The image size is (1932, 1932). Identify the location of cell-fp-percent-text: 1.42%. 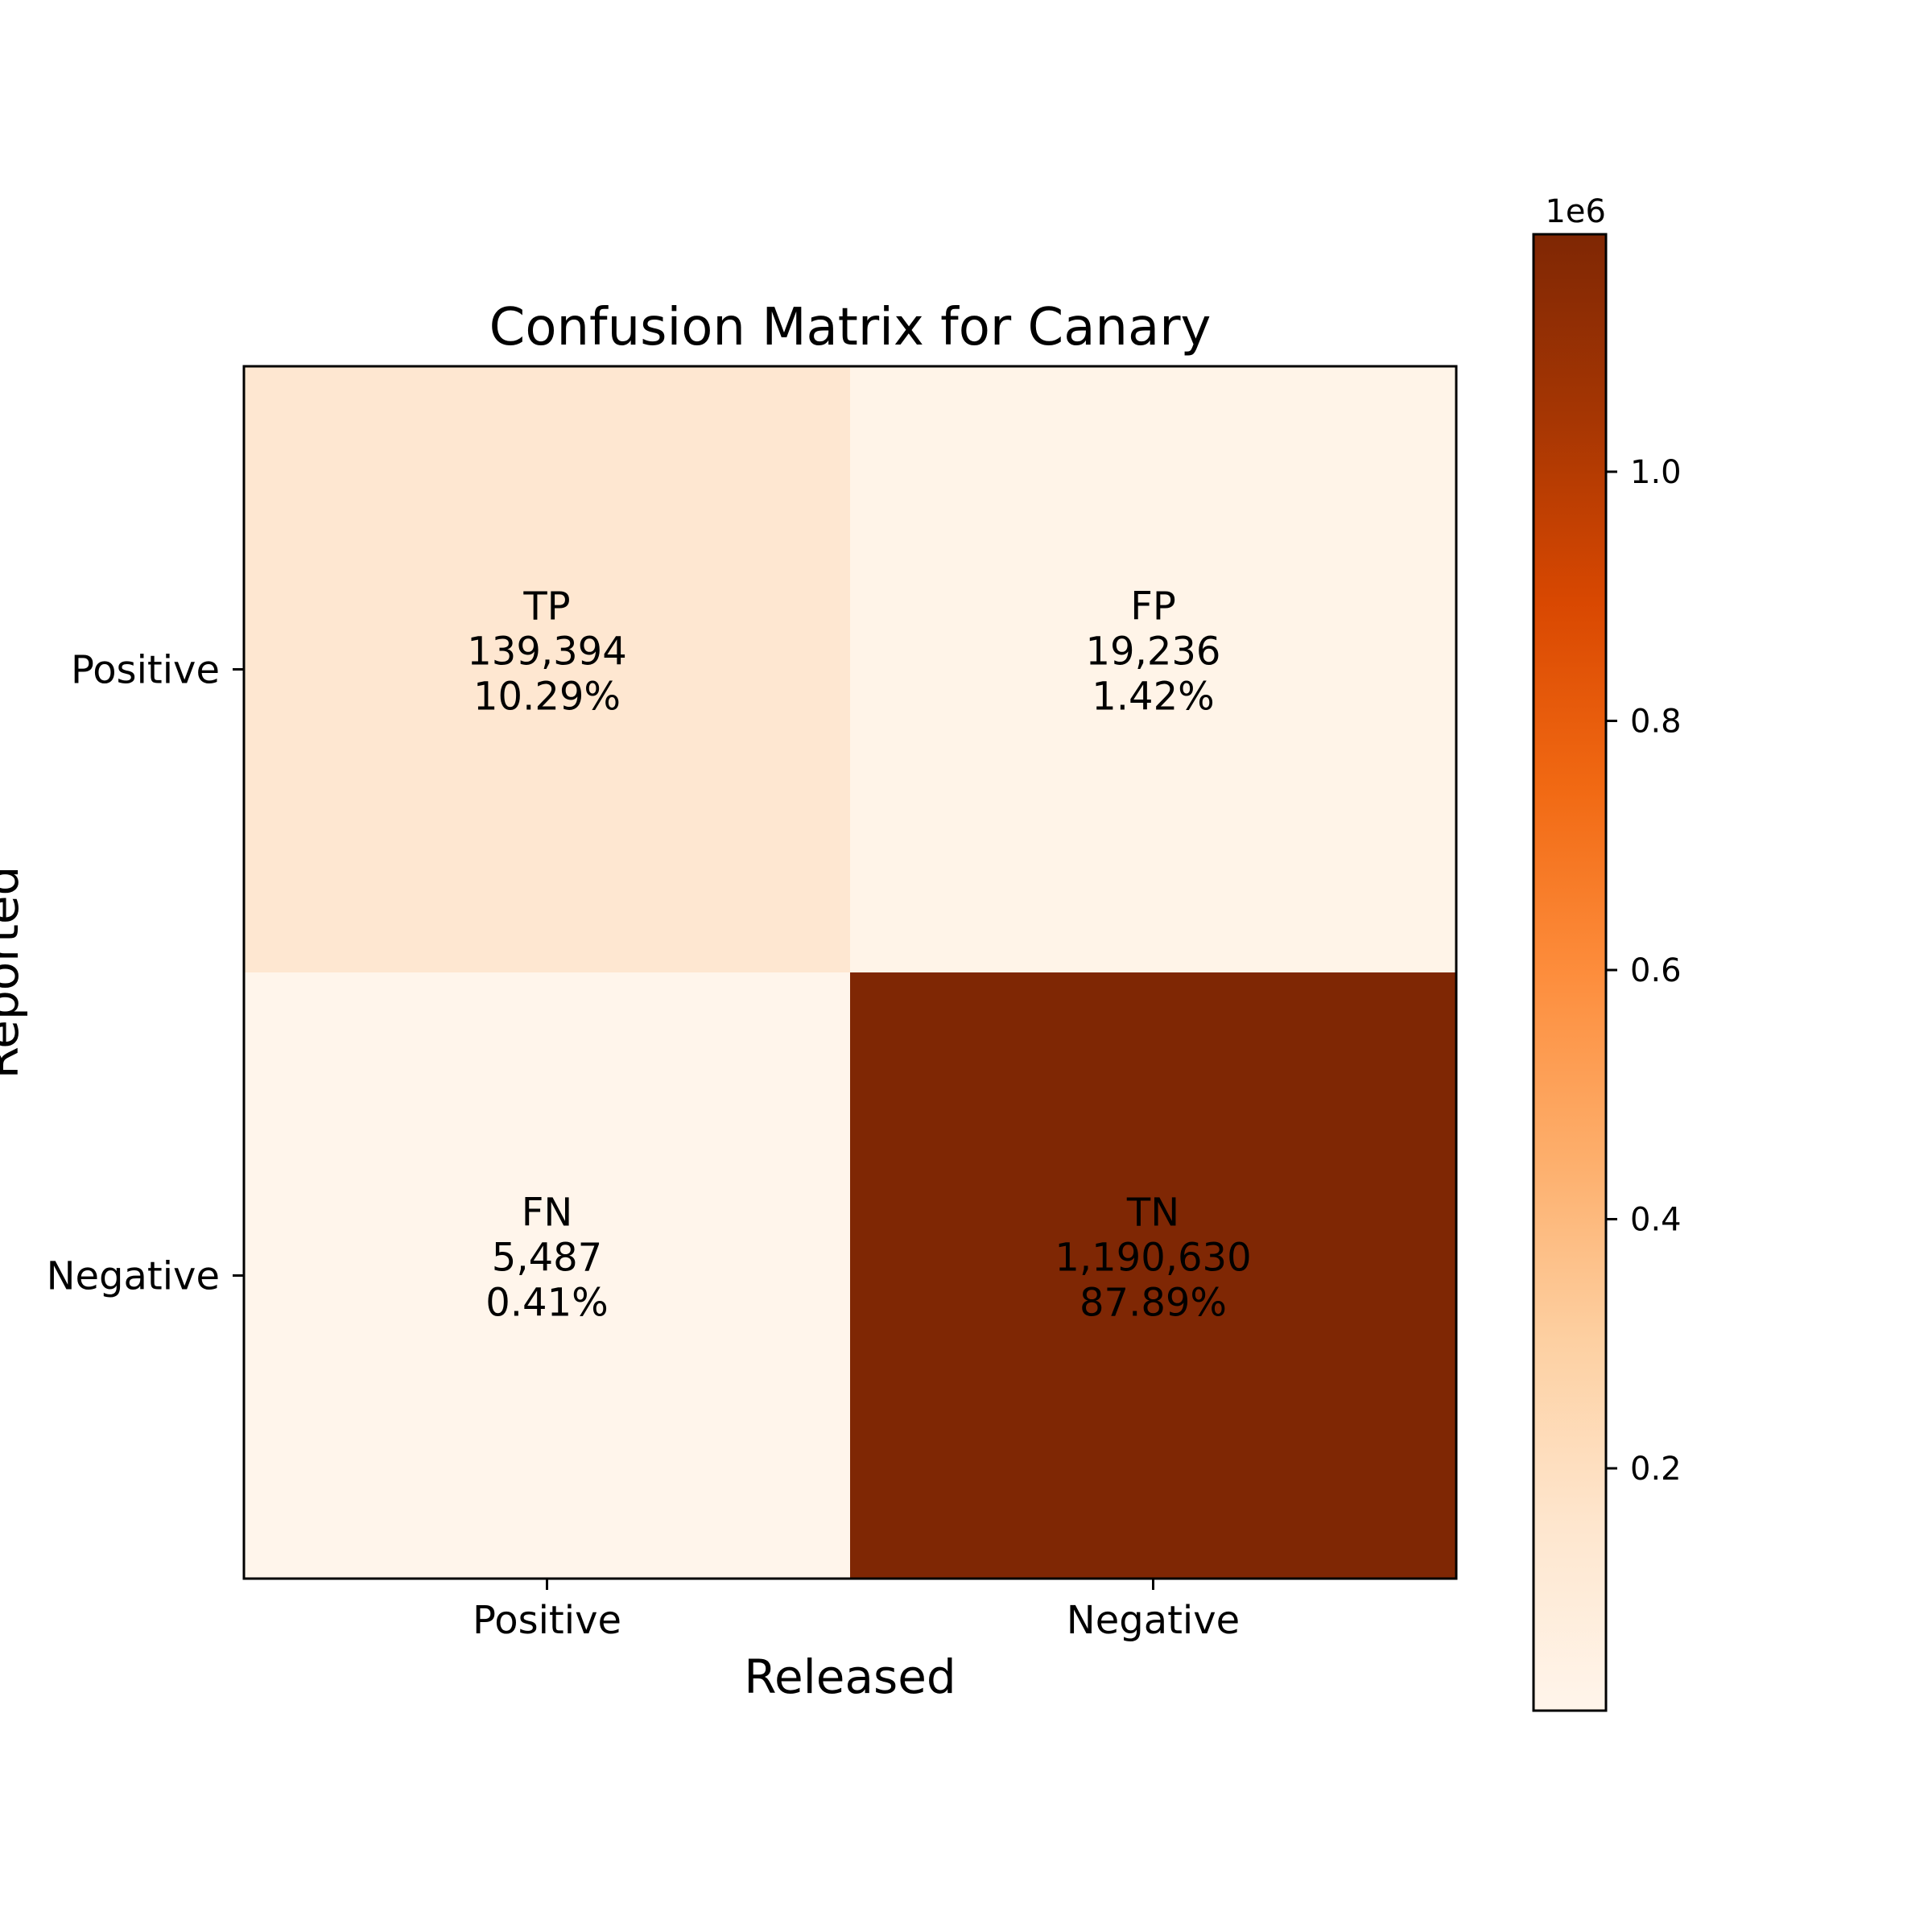
(1153, 697).